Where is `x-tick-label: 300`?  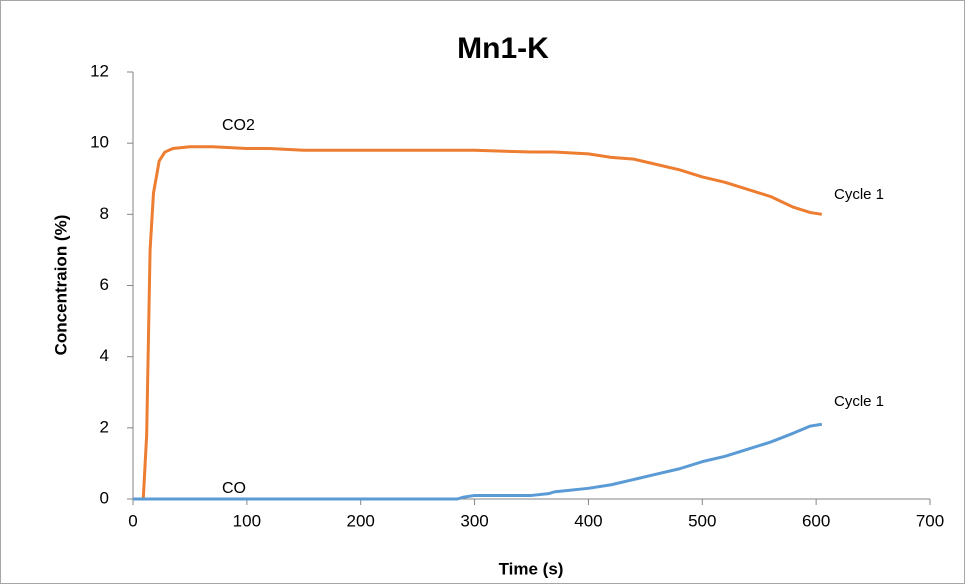 x-tick-label: 300 is located at coordinates (474, 520).